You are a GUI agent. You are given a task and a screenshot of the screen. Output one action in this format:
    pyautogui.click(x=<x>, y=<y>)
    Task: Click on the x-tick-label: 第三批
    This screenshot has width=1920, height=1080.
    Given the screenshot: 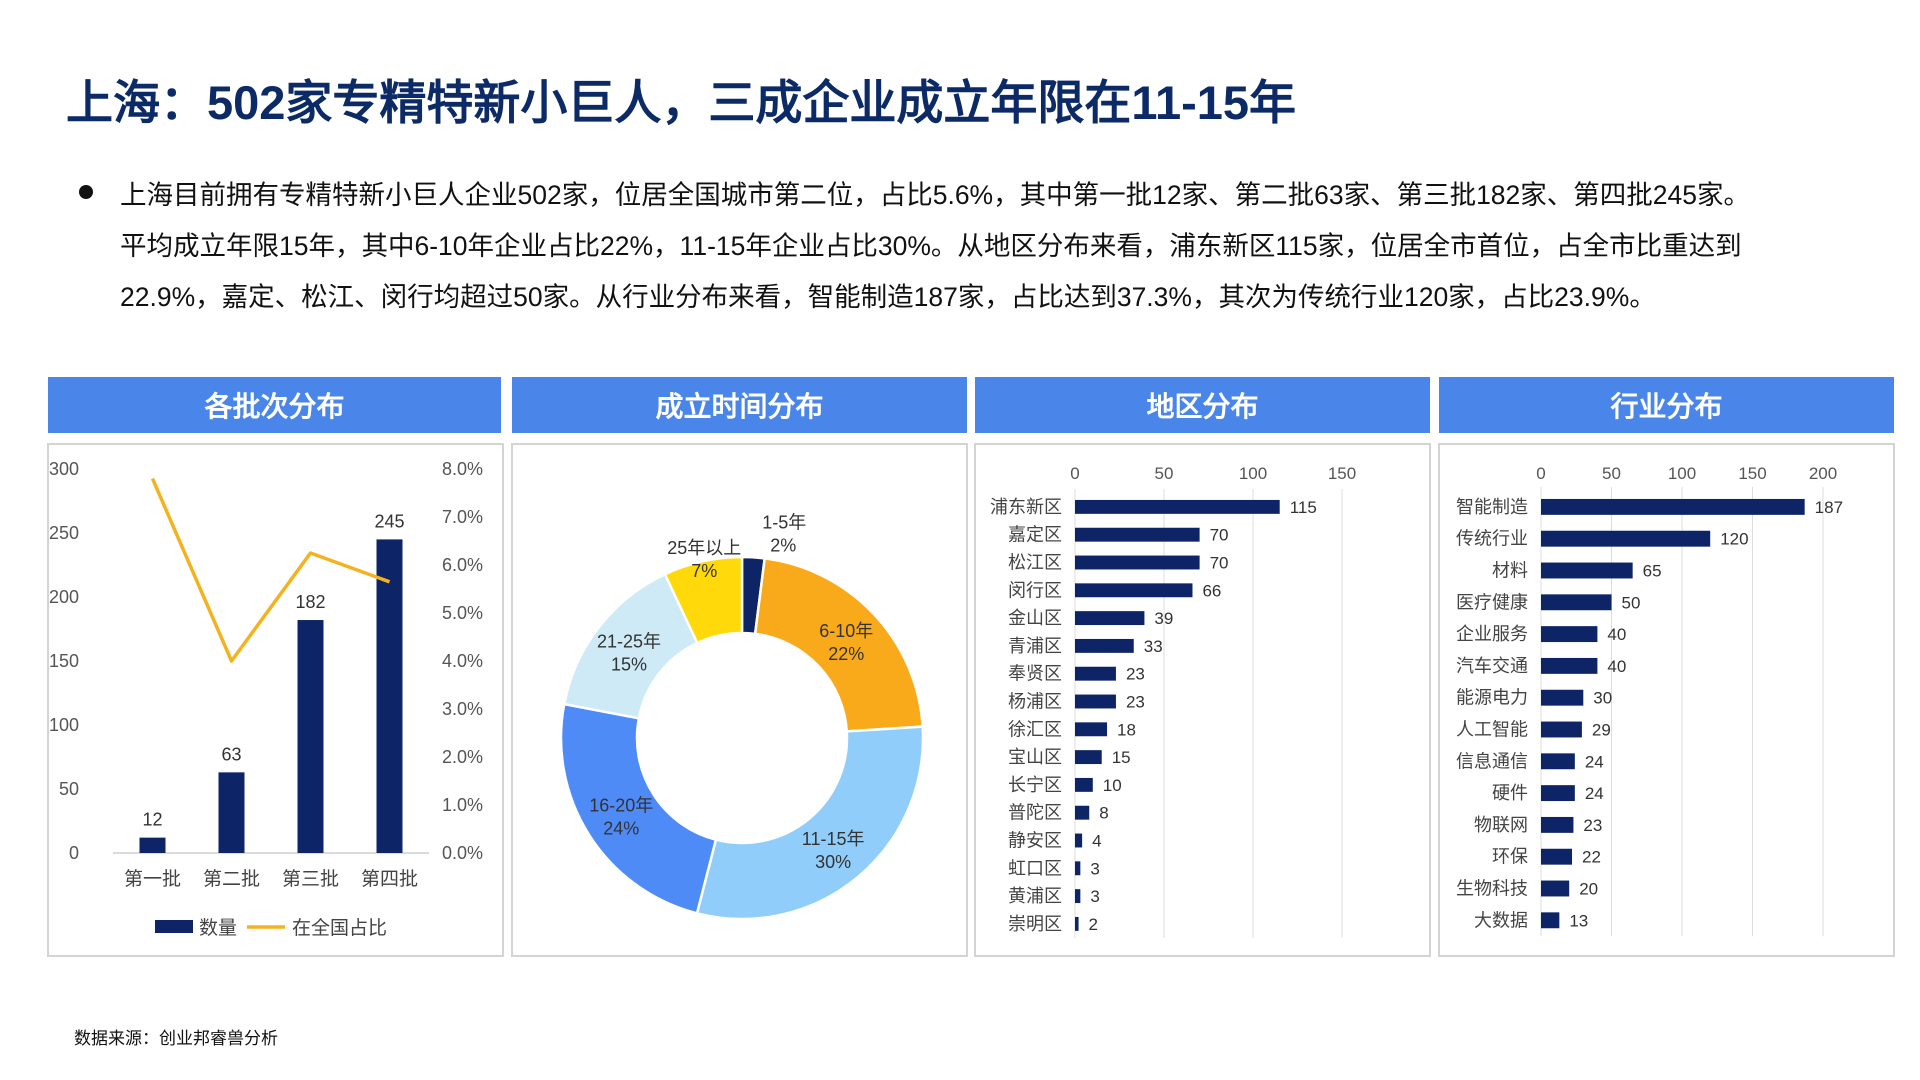 What is the action you would take?
    pyautogui.click(x=310, y=879)
    